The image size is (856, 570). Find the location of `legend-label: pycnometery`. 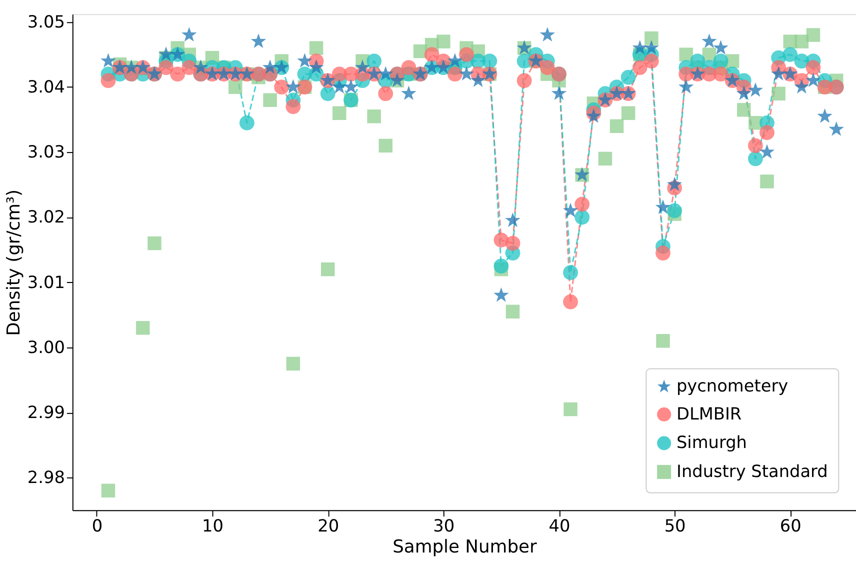

legend-label: pycnometery is located at coordinates (732, 386).